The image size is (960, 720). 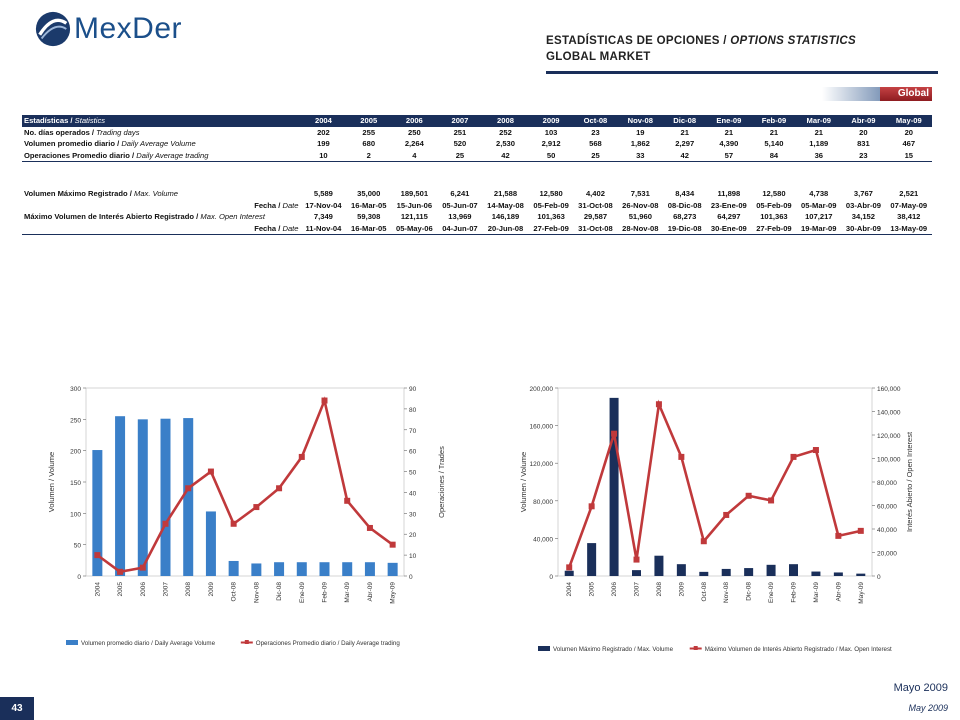 What do you see at coordinates (166, 589) in the screenshot?
I see `x-tick-label: 2007` at bounding box center [166, 589].